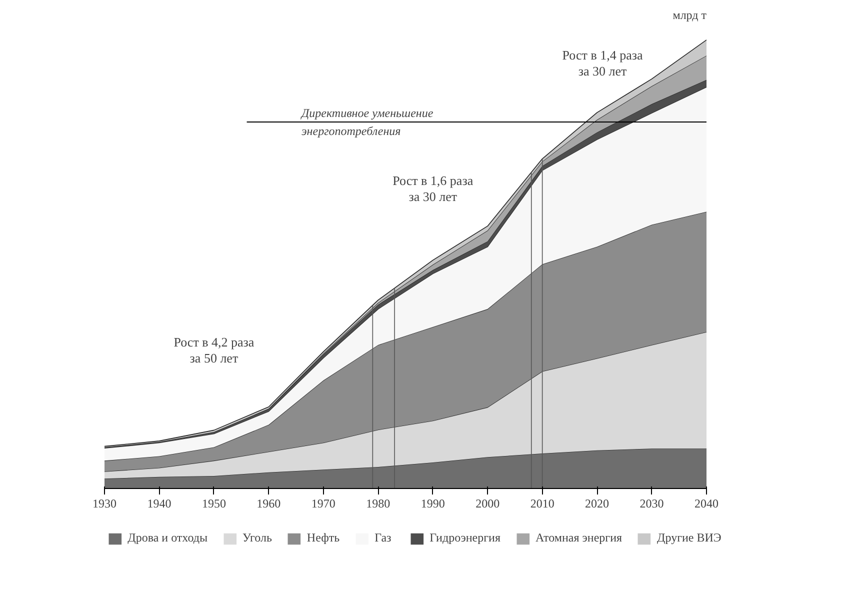 The width and height of the screenshot is (854, 608). What do you see at coordinates (378, 503) in the screenshot?
I see `x-tick-label: 1980` at bounding box center [378, 503].